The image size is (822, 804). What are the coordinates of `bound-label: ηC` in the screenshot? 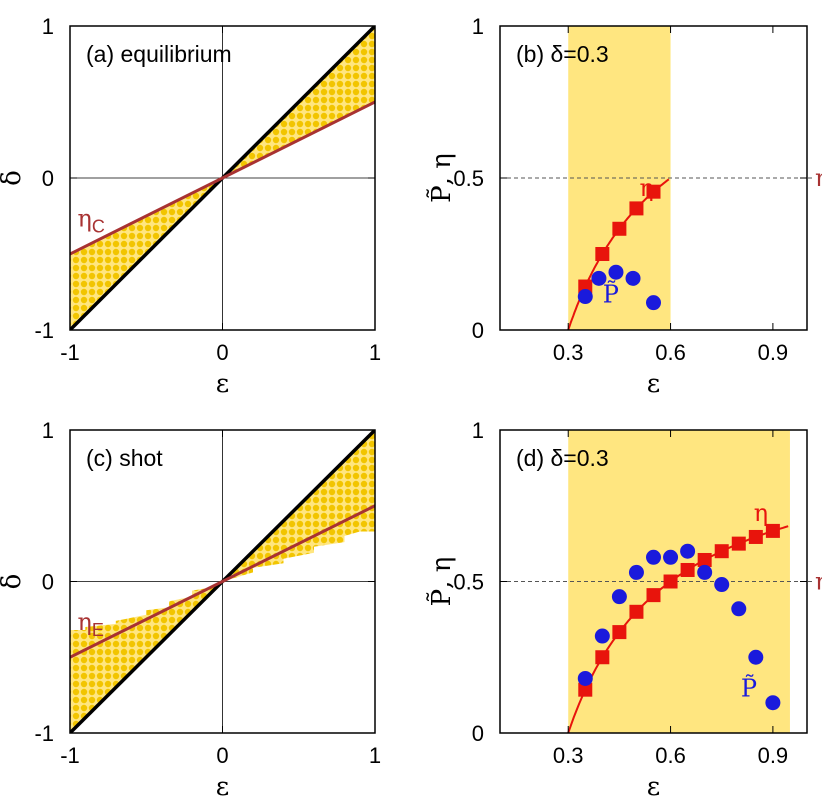 It's located at (818, 180).